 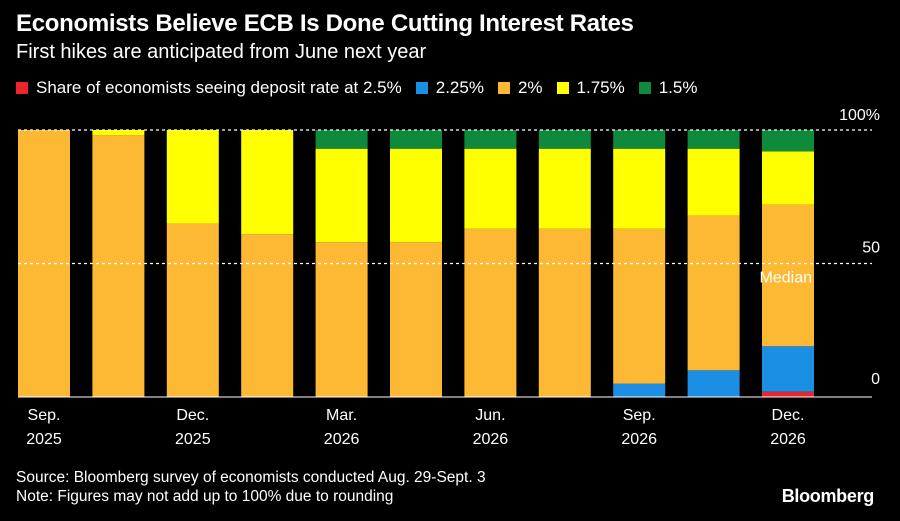 What do you see at coordinates (713, 182) in the screenshot?
I see `bar-segment-1.75pct-9` at bounding box center [713, 182].